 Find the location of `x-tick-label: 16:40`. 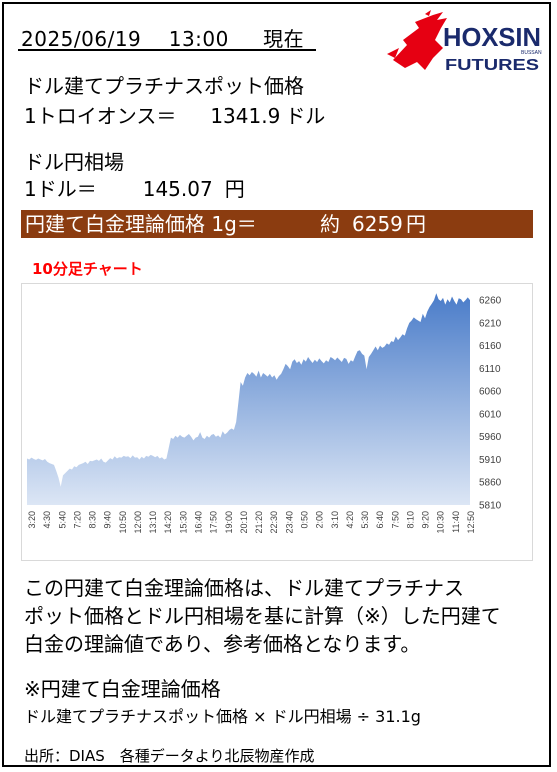

x-tick-label: 16:40 is located at coordinates (199, 522).